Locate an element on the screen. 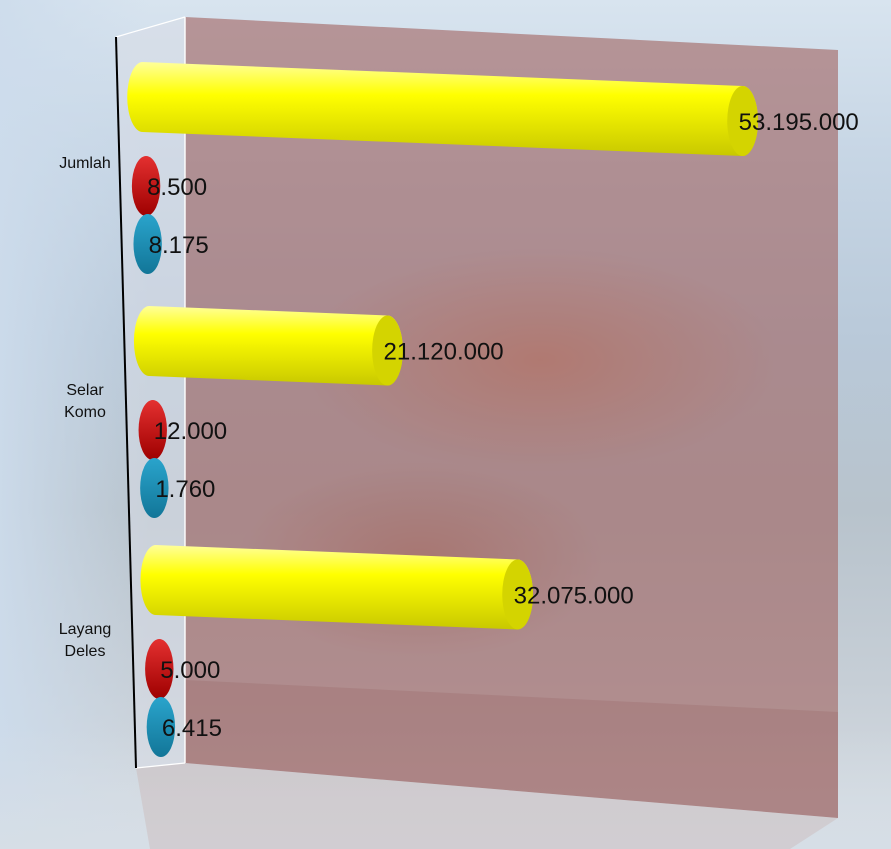  data-label: 6.415 is located at coordinates (192, 728).